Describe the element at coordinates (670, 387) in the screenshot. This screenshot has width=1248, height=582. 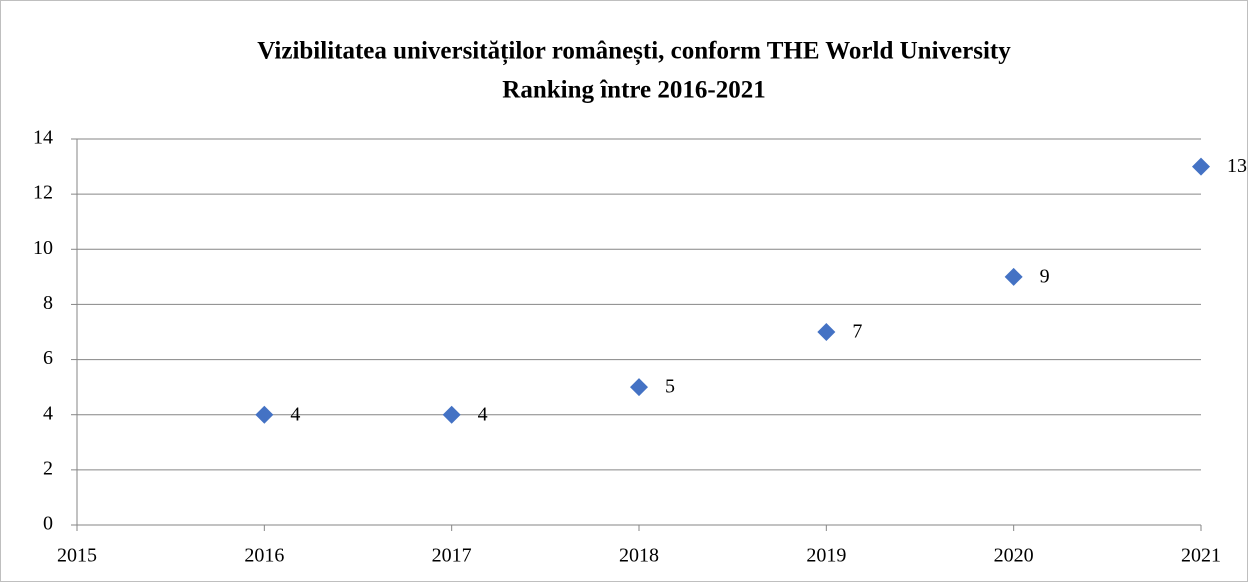
I see `data-label: 5` at that location.